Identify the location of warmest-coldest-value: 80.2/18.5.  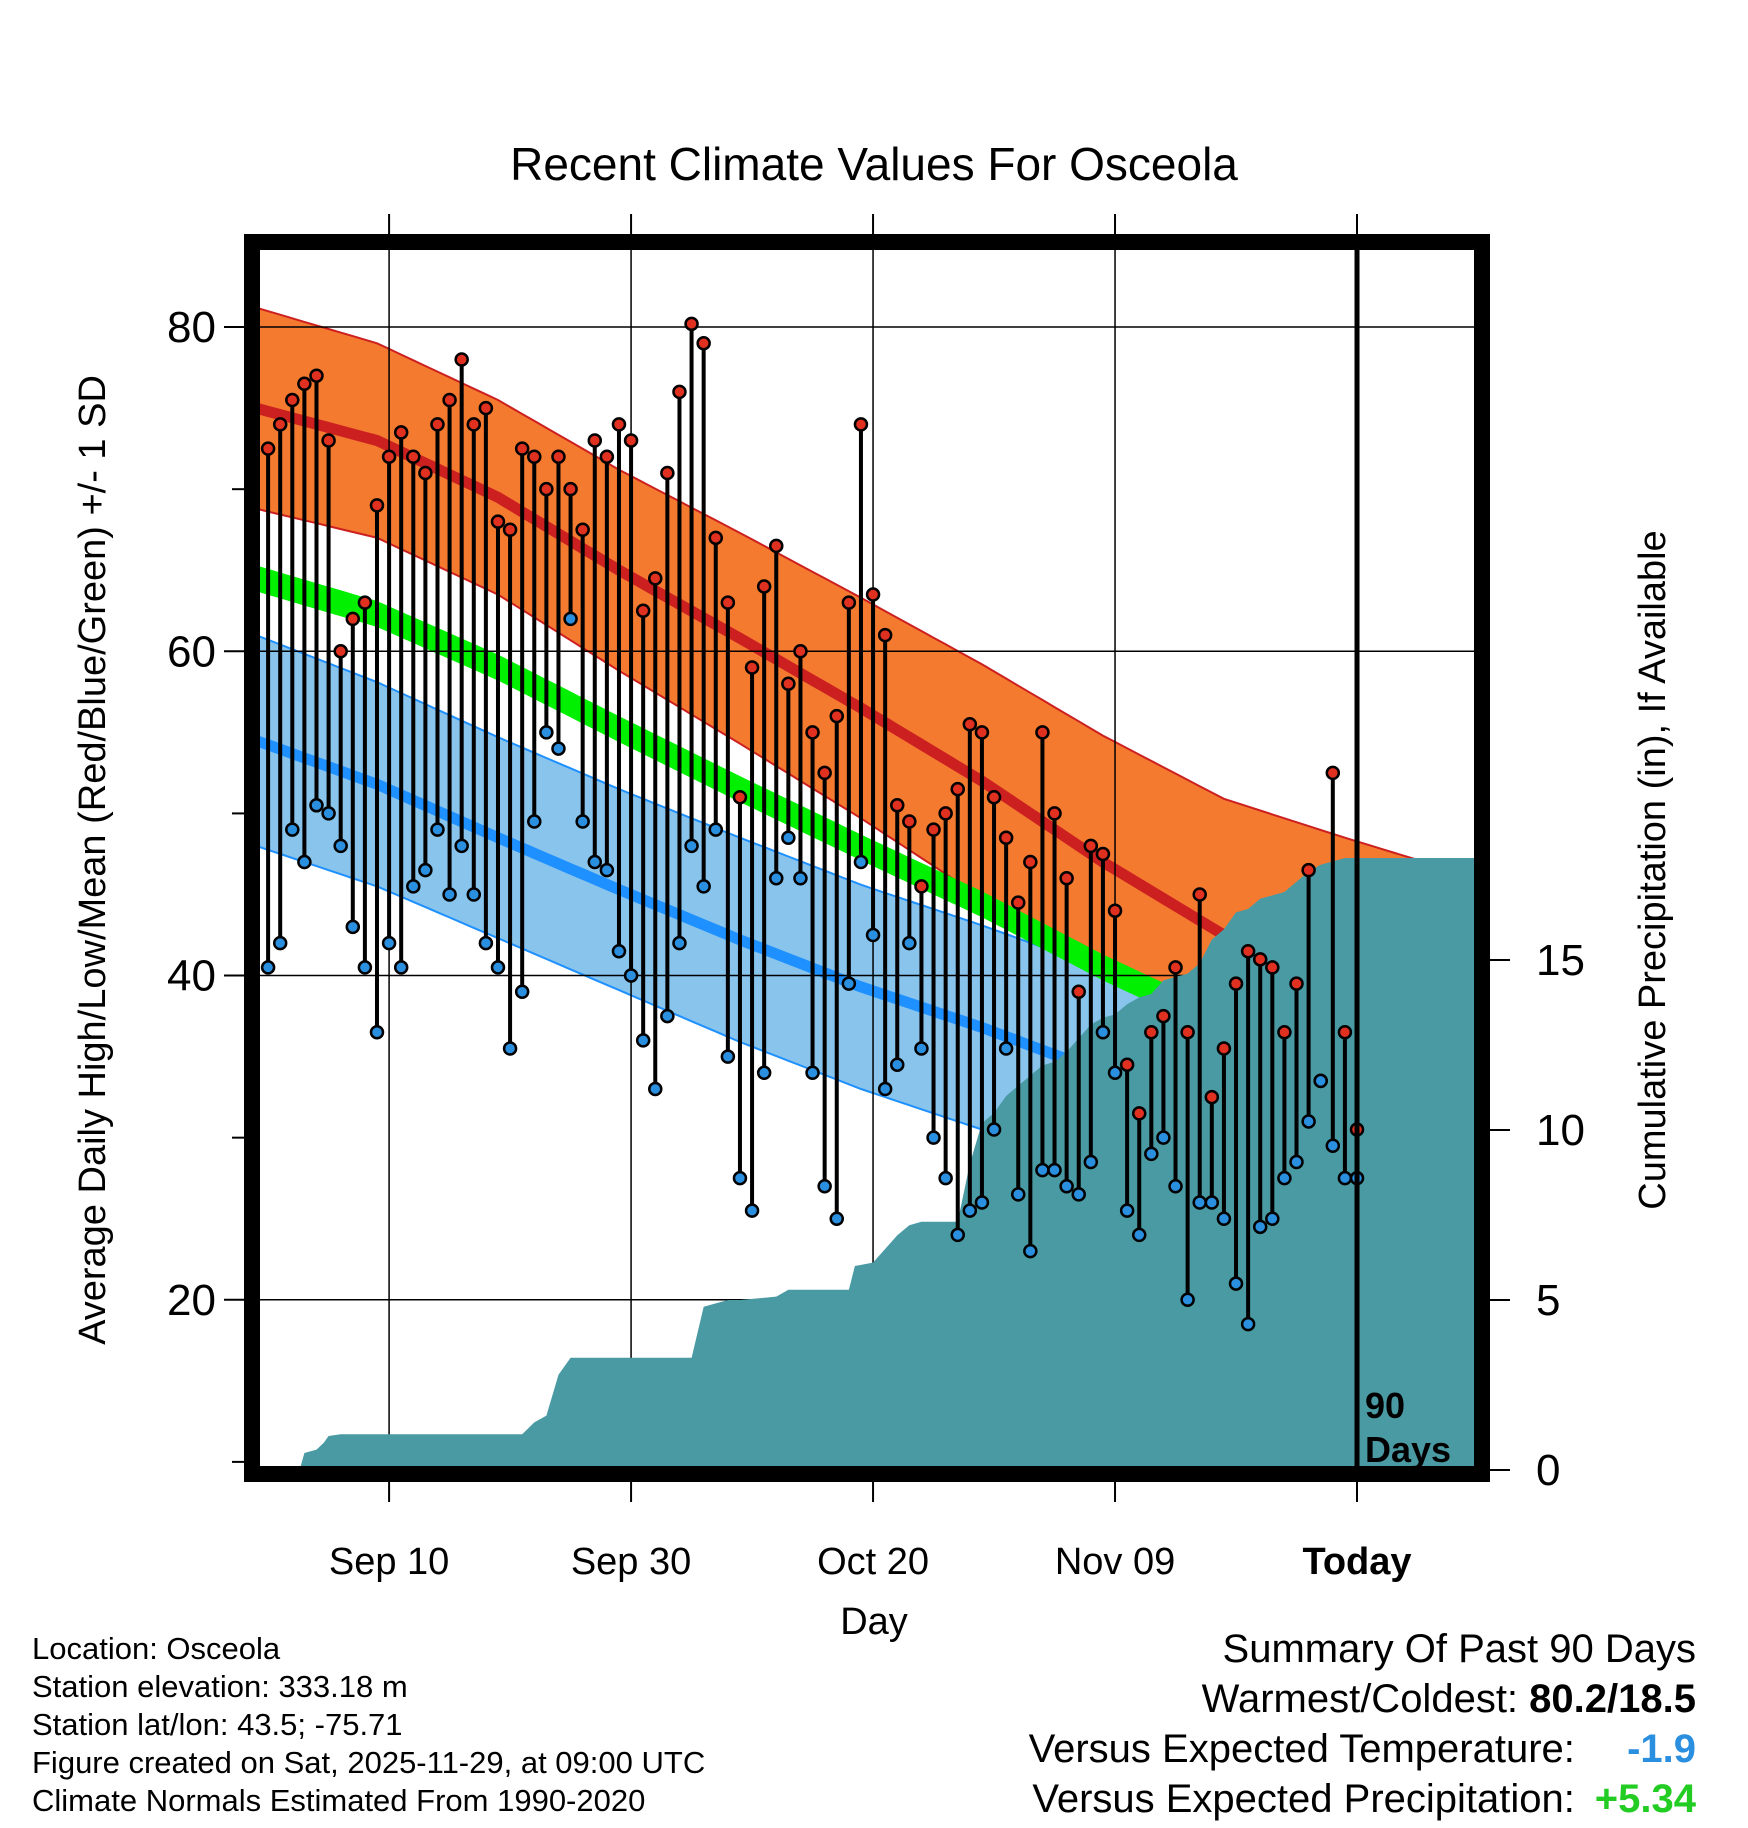
(1612, 1699).